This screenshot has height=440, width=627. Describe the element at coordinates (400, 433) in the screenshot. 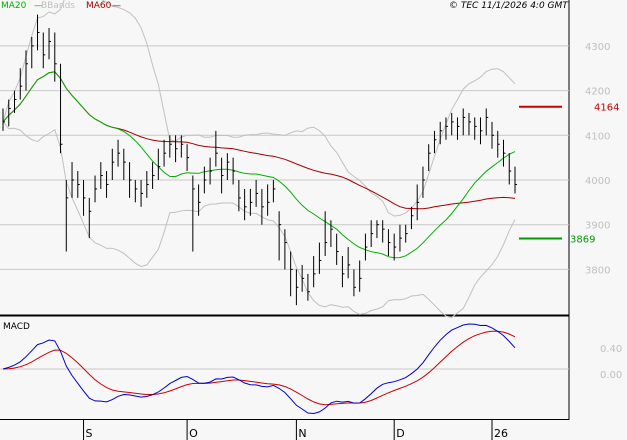

I see `x-tick-label: D` at that location.